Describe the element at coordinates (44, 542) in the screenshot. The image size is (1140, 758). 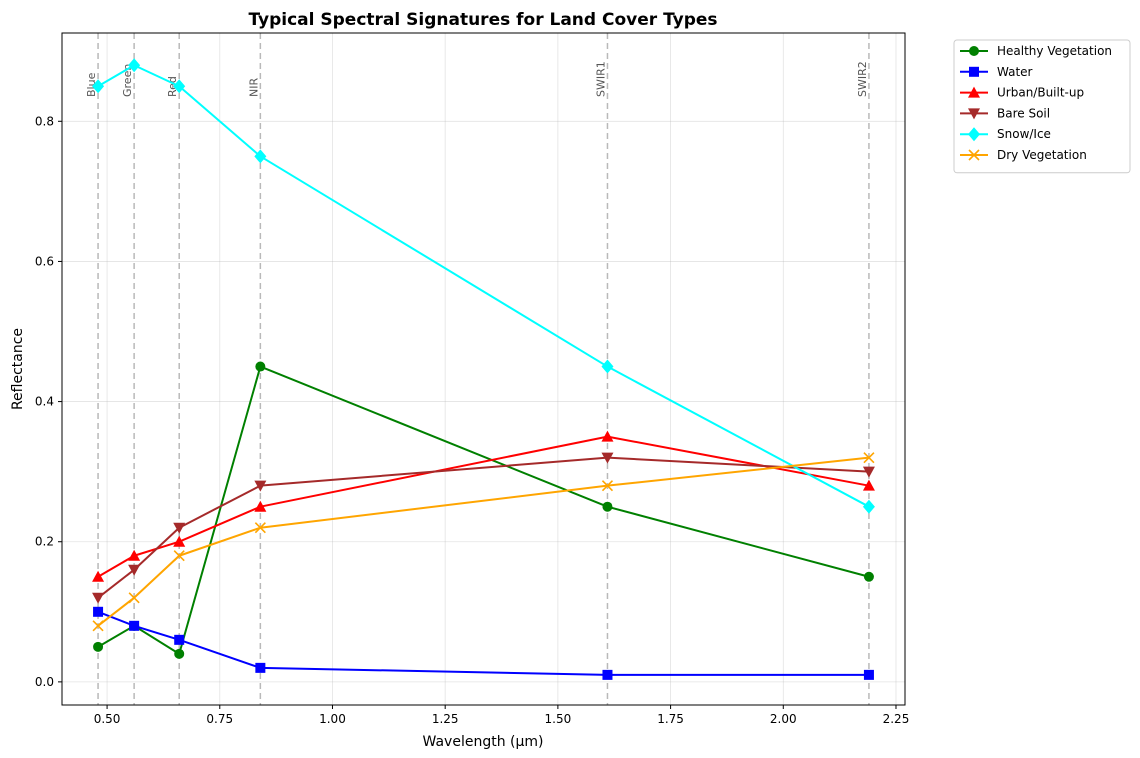
I see `y-tick-label: 0.2` at that location.